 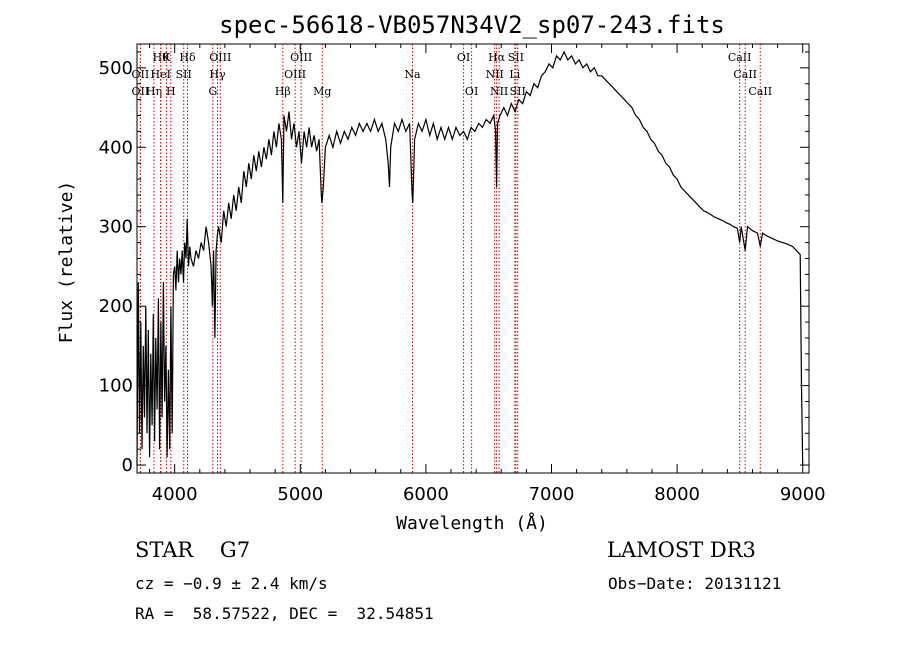 What do you see at coordinates (231, 583) in the screenshot?
I see `redshift-text: cz = −0.9 ± 2.4 km/s` at bounding box center [231, 583].